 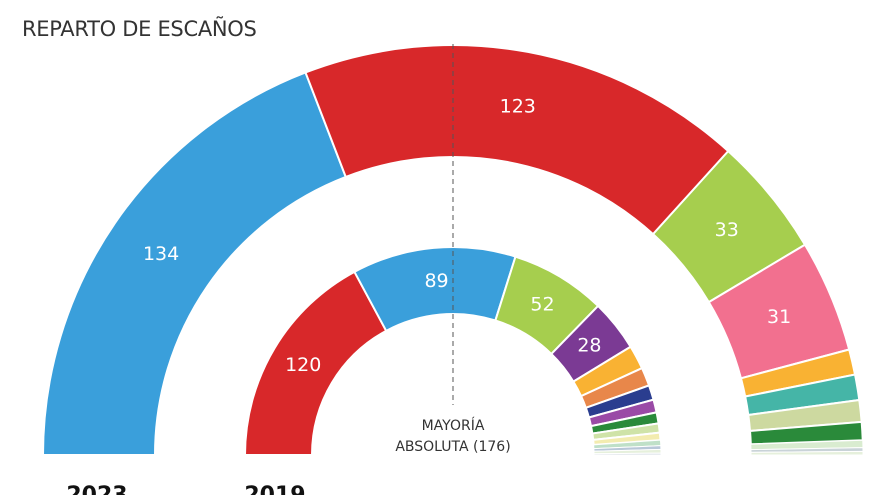 What do you see at coordinates (161, 254) in the screenshot?
I see `seat-label: 134` at bounding box center [161, 254].